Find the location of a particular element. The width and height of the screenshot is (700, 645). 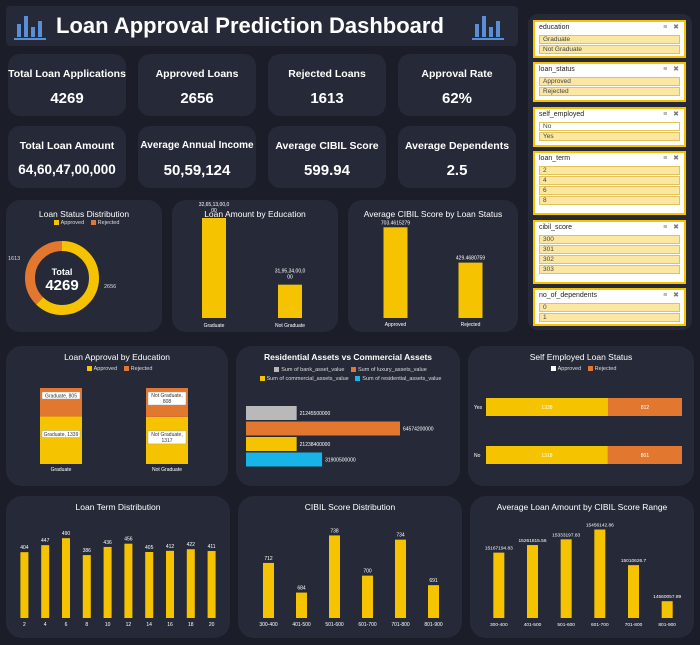

slicer-item: Yes is located at coordinates (609, 136).